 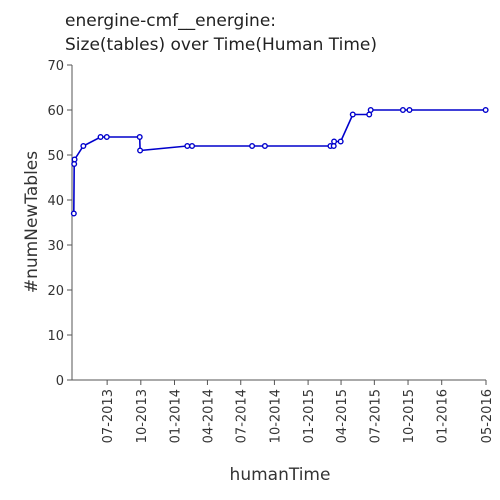 What do you see at coordinates (142, 416) in the screenshot?
I see `x-tick-label: 10-2013` at bounding box center [142, 416].